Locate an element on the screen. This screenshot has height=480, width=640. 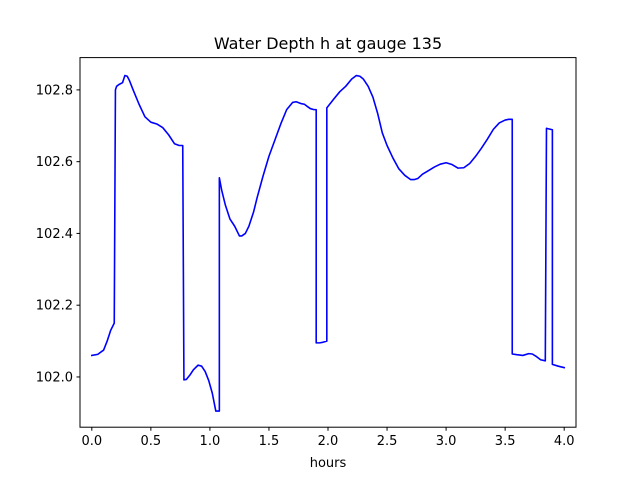
y-tick-label: 102.8 is located at coordinates (54, 90).